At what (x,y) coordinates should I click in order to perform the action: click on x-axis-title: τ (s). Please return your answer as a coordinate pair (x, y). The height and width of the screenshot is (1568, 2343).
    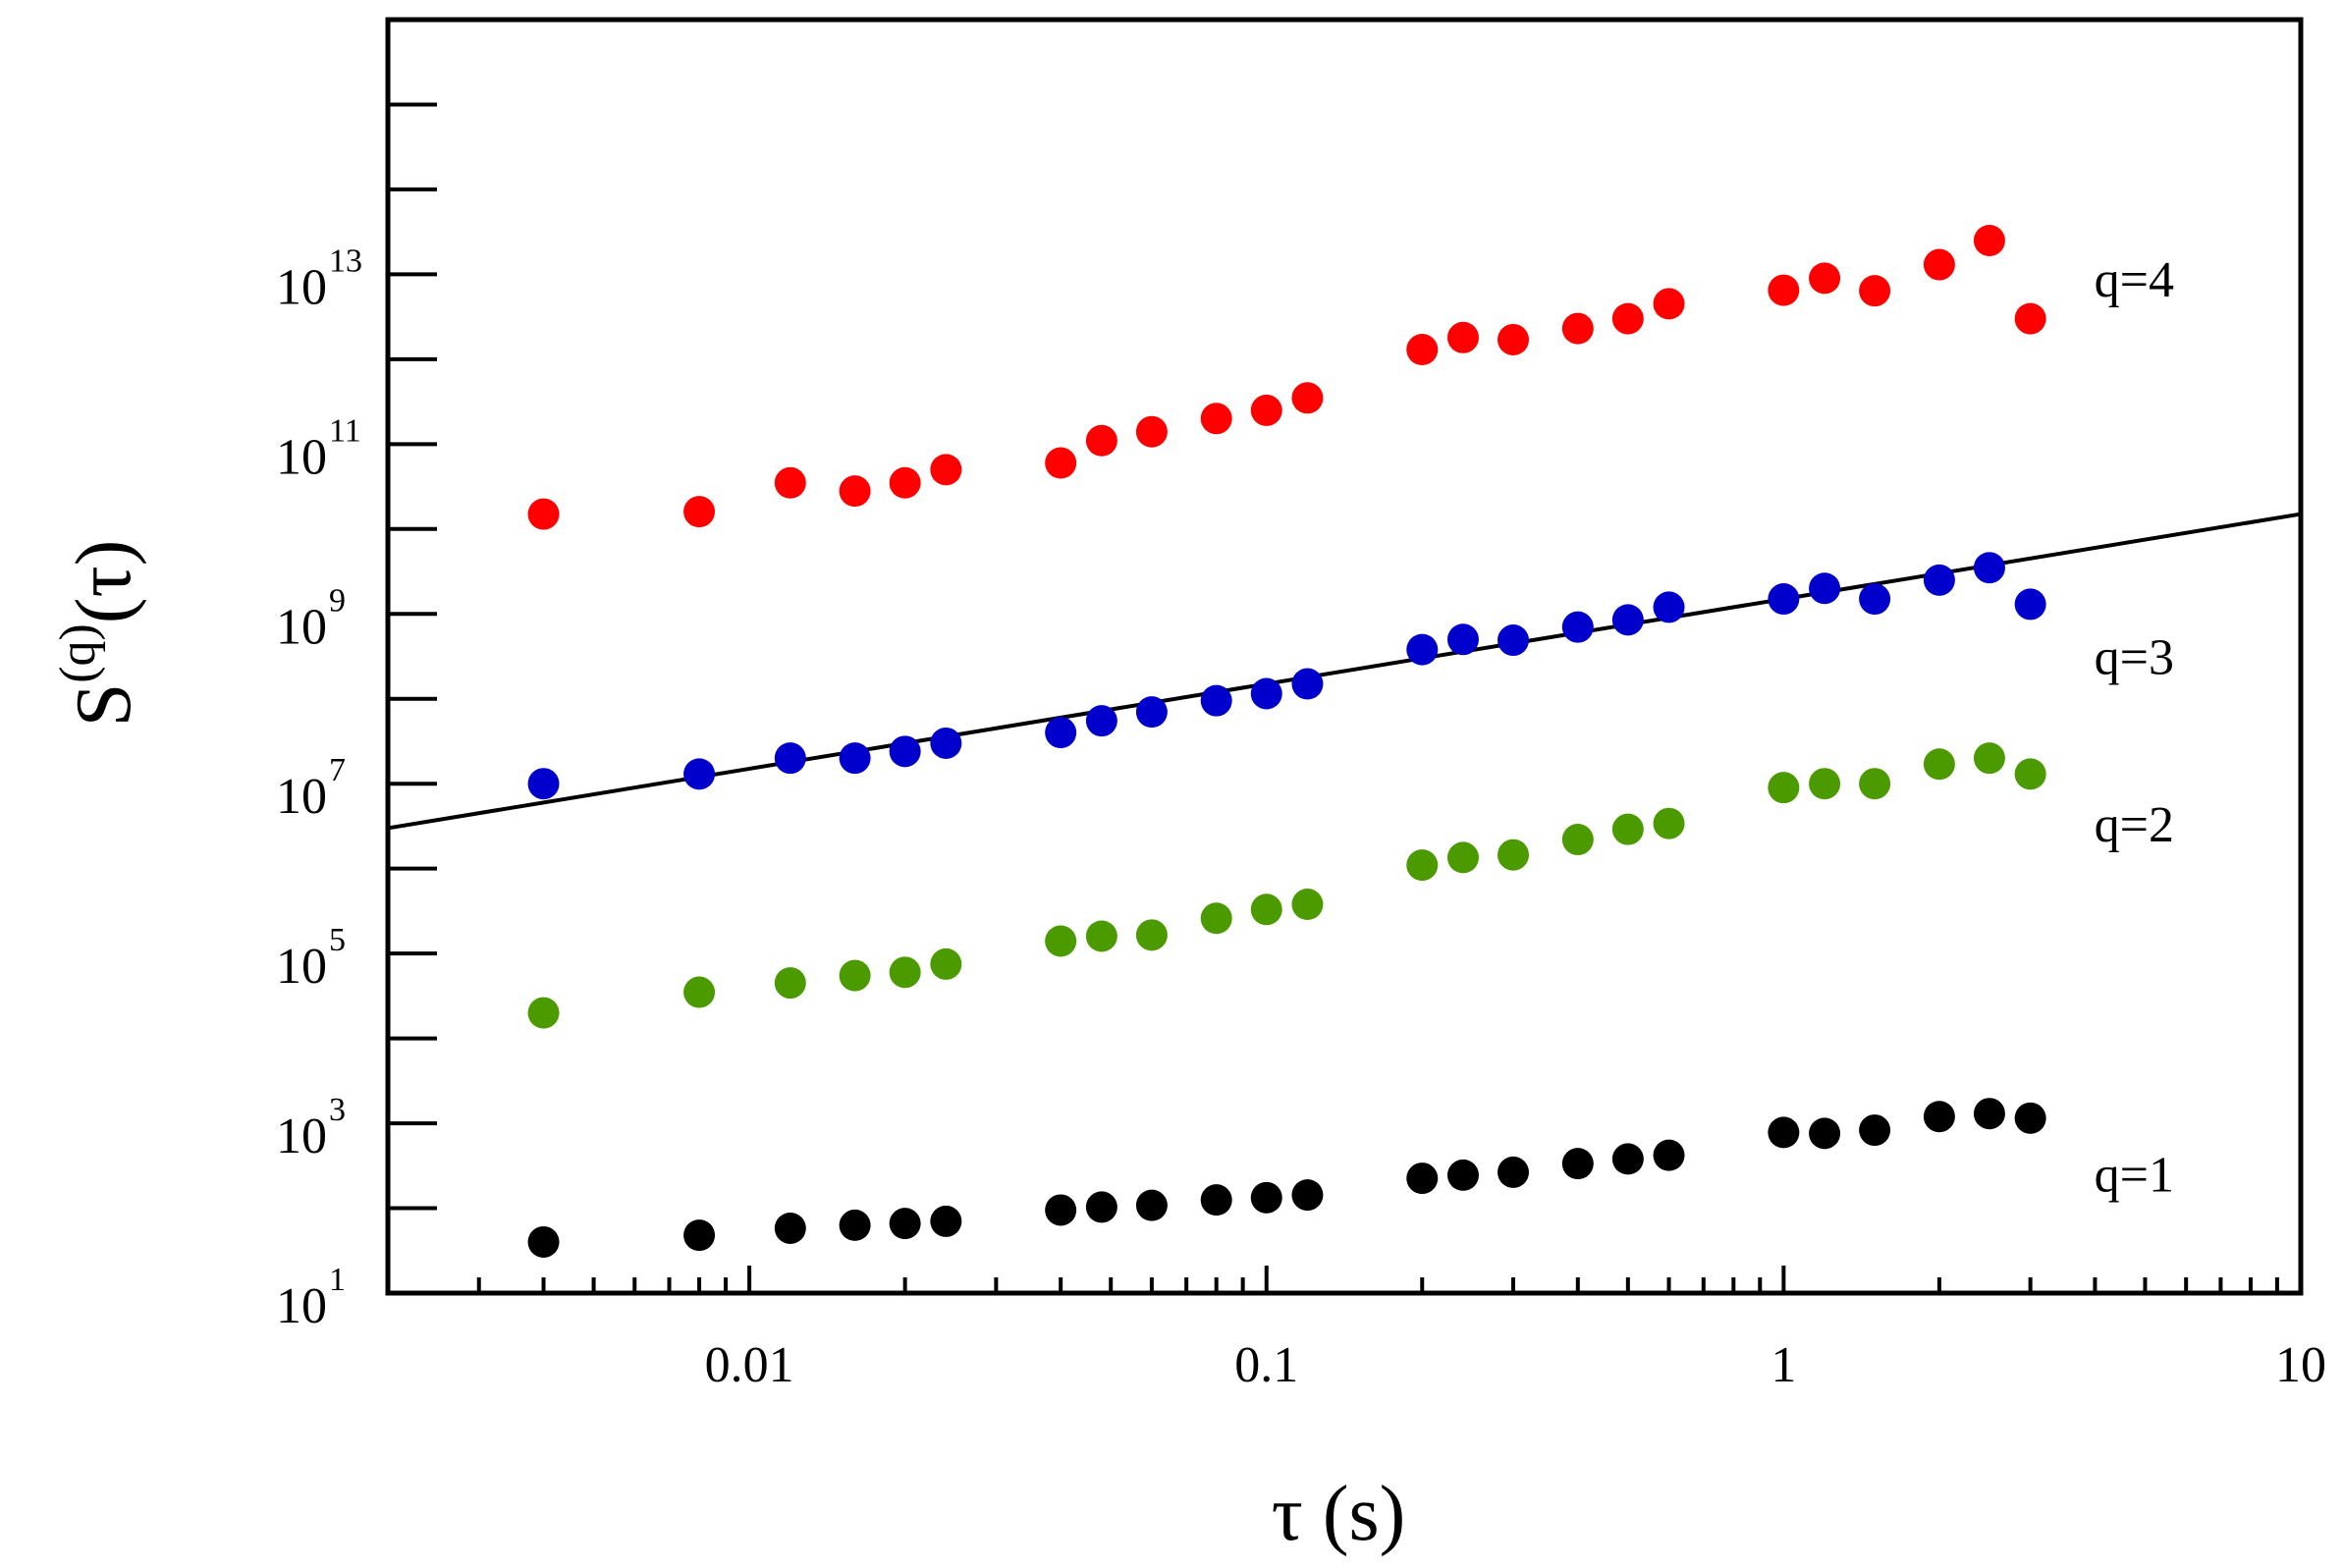
    Looking at the image, I should click on (1339, 1514).